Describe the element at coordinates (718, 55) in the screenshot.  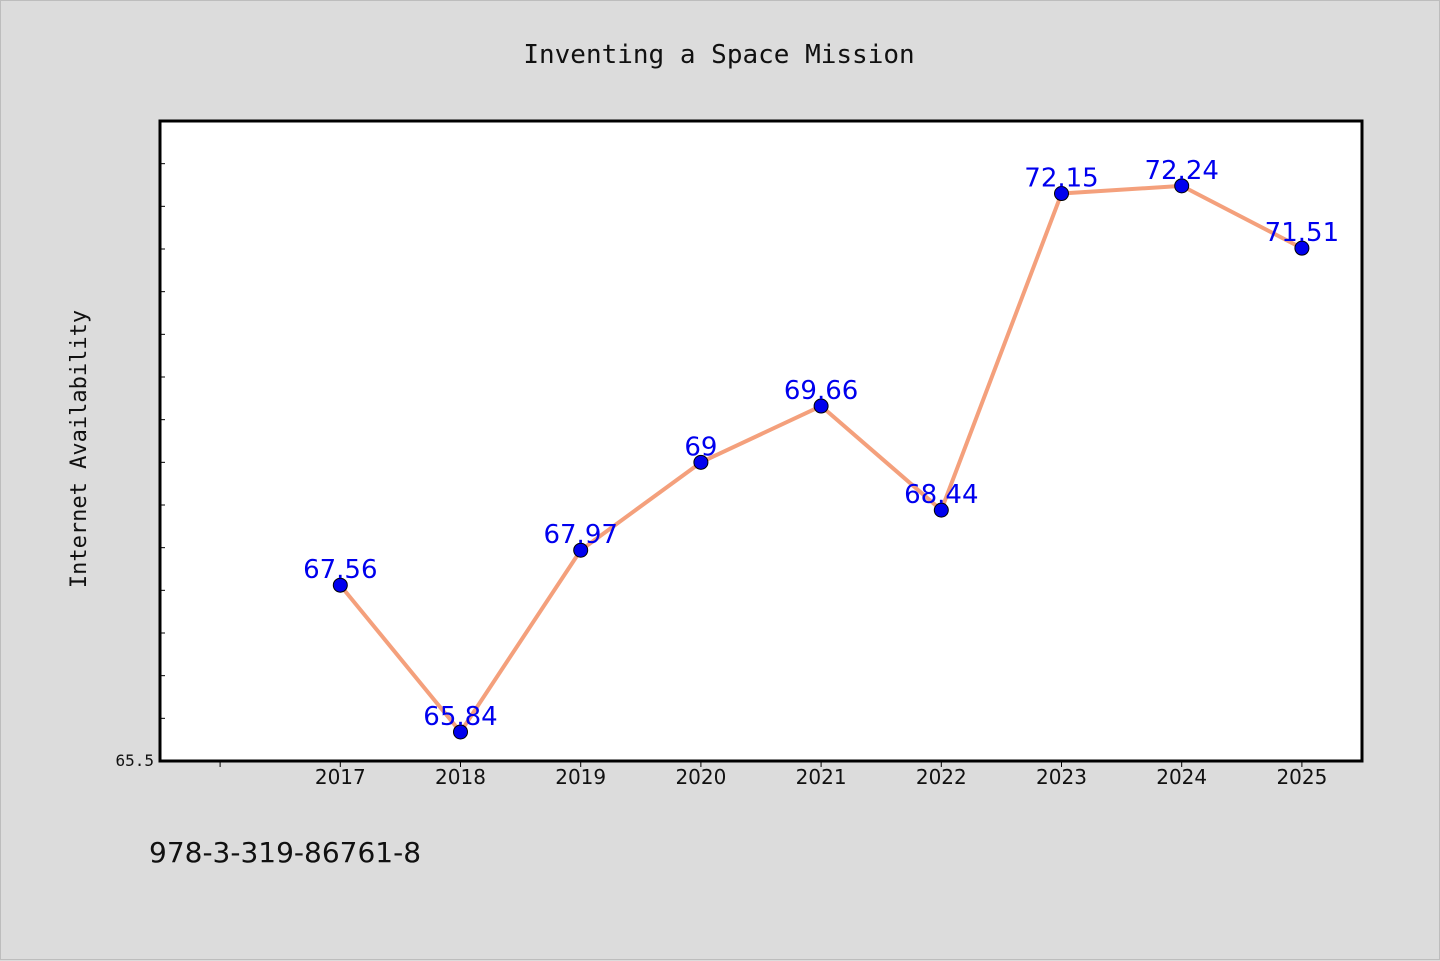
I see `chart-title: Inventing a Space Mission` at that location.